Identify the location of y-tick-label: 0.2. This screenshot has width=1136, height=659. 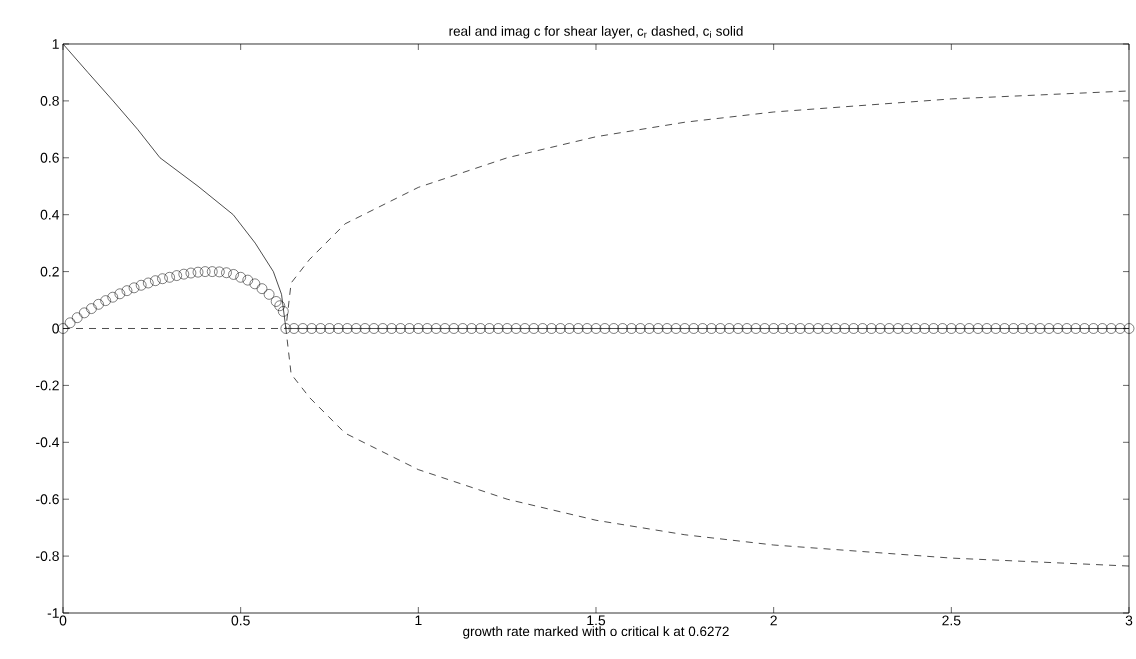
(49, 271).